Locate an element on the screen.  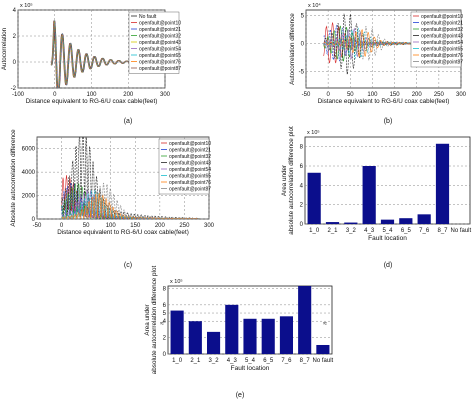
y-tick-label: -2 is located at coordinates (14, 89).